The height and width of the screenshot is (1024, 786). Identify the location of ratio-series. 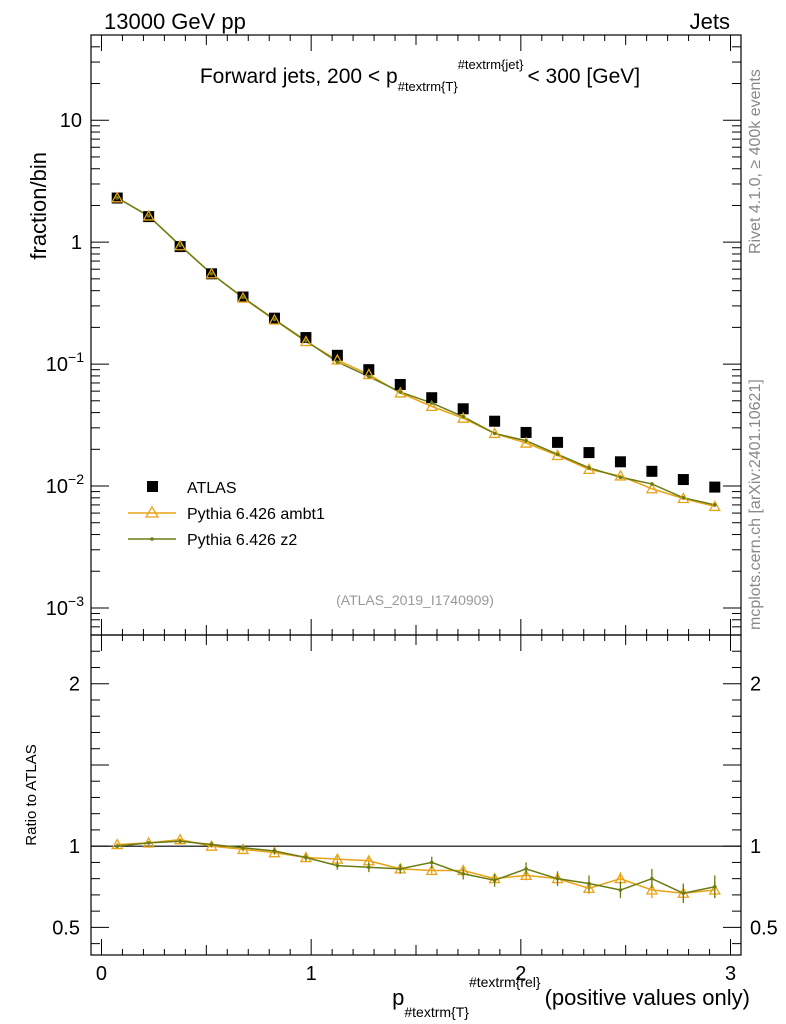
(416, 868).